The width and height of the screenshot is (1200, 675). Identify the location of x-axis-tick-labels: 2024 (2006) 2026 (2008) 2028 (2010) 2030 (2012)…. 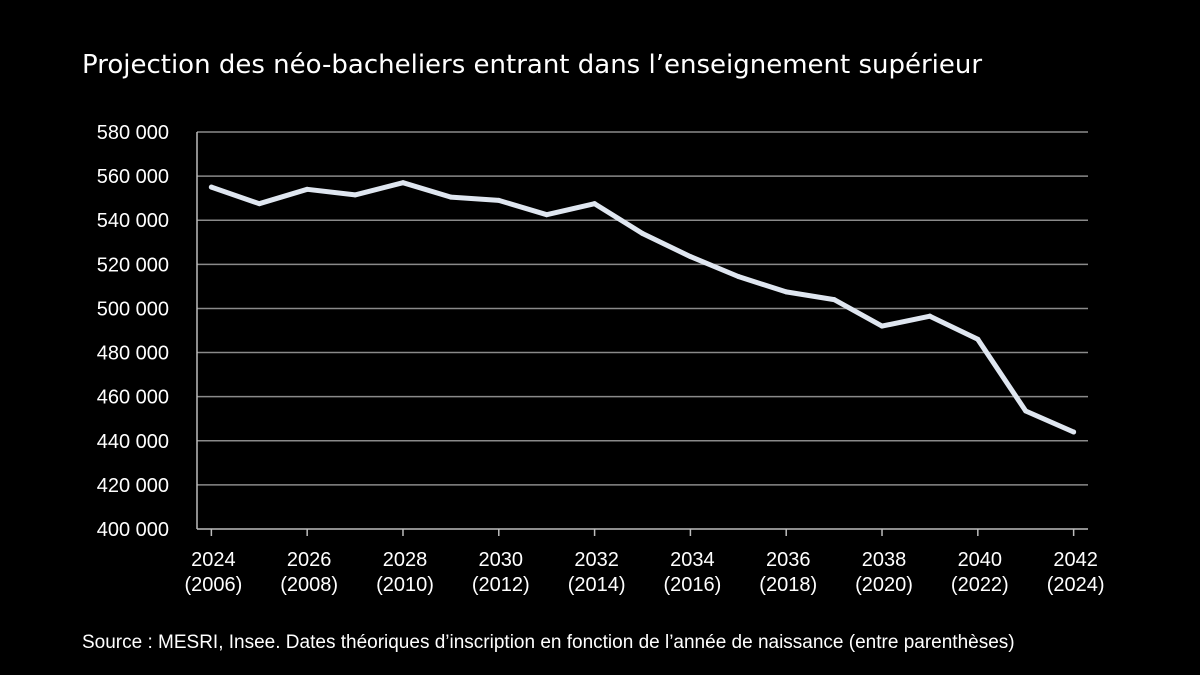
(644, 572).